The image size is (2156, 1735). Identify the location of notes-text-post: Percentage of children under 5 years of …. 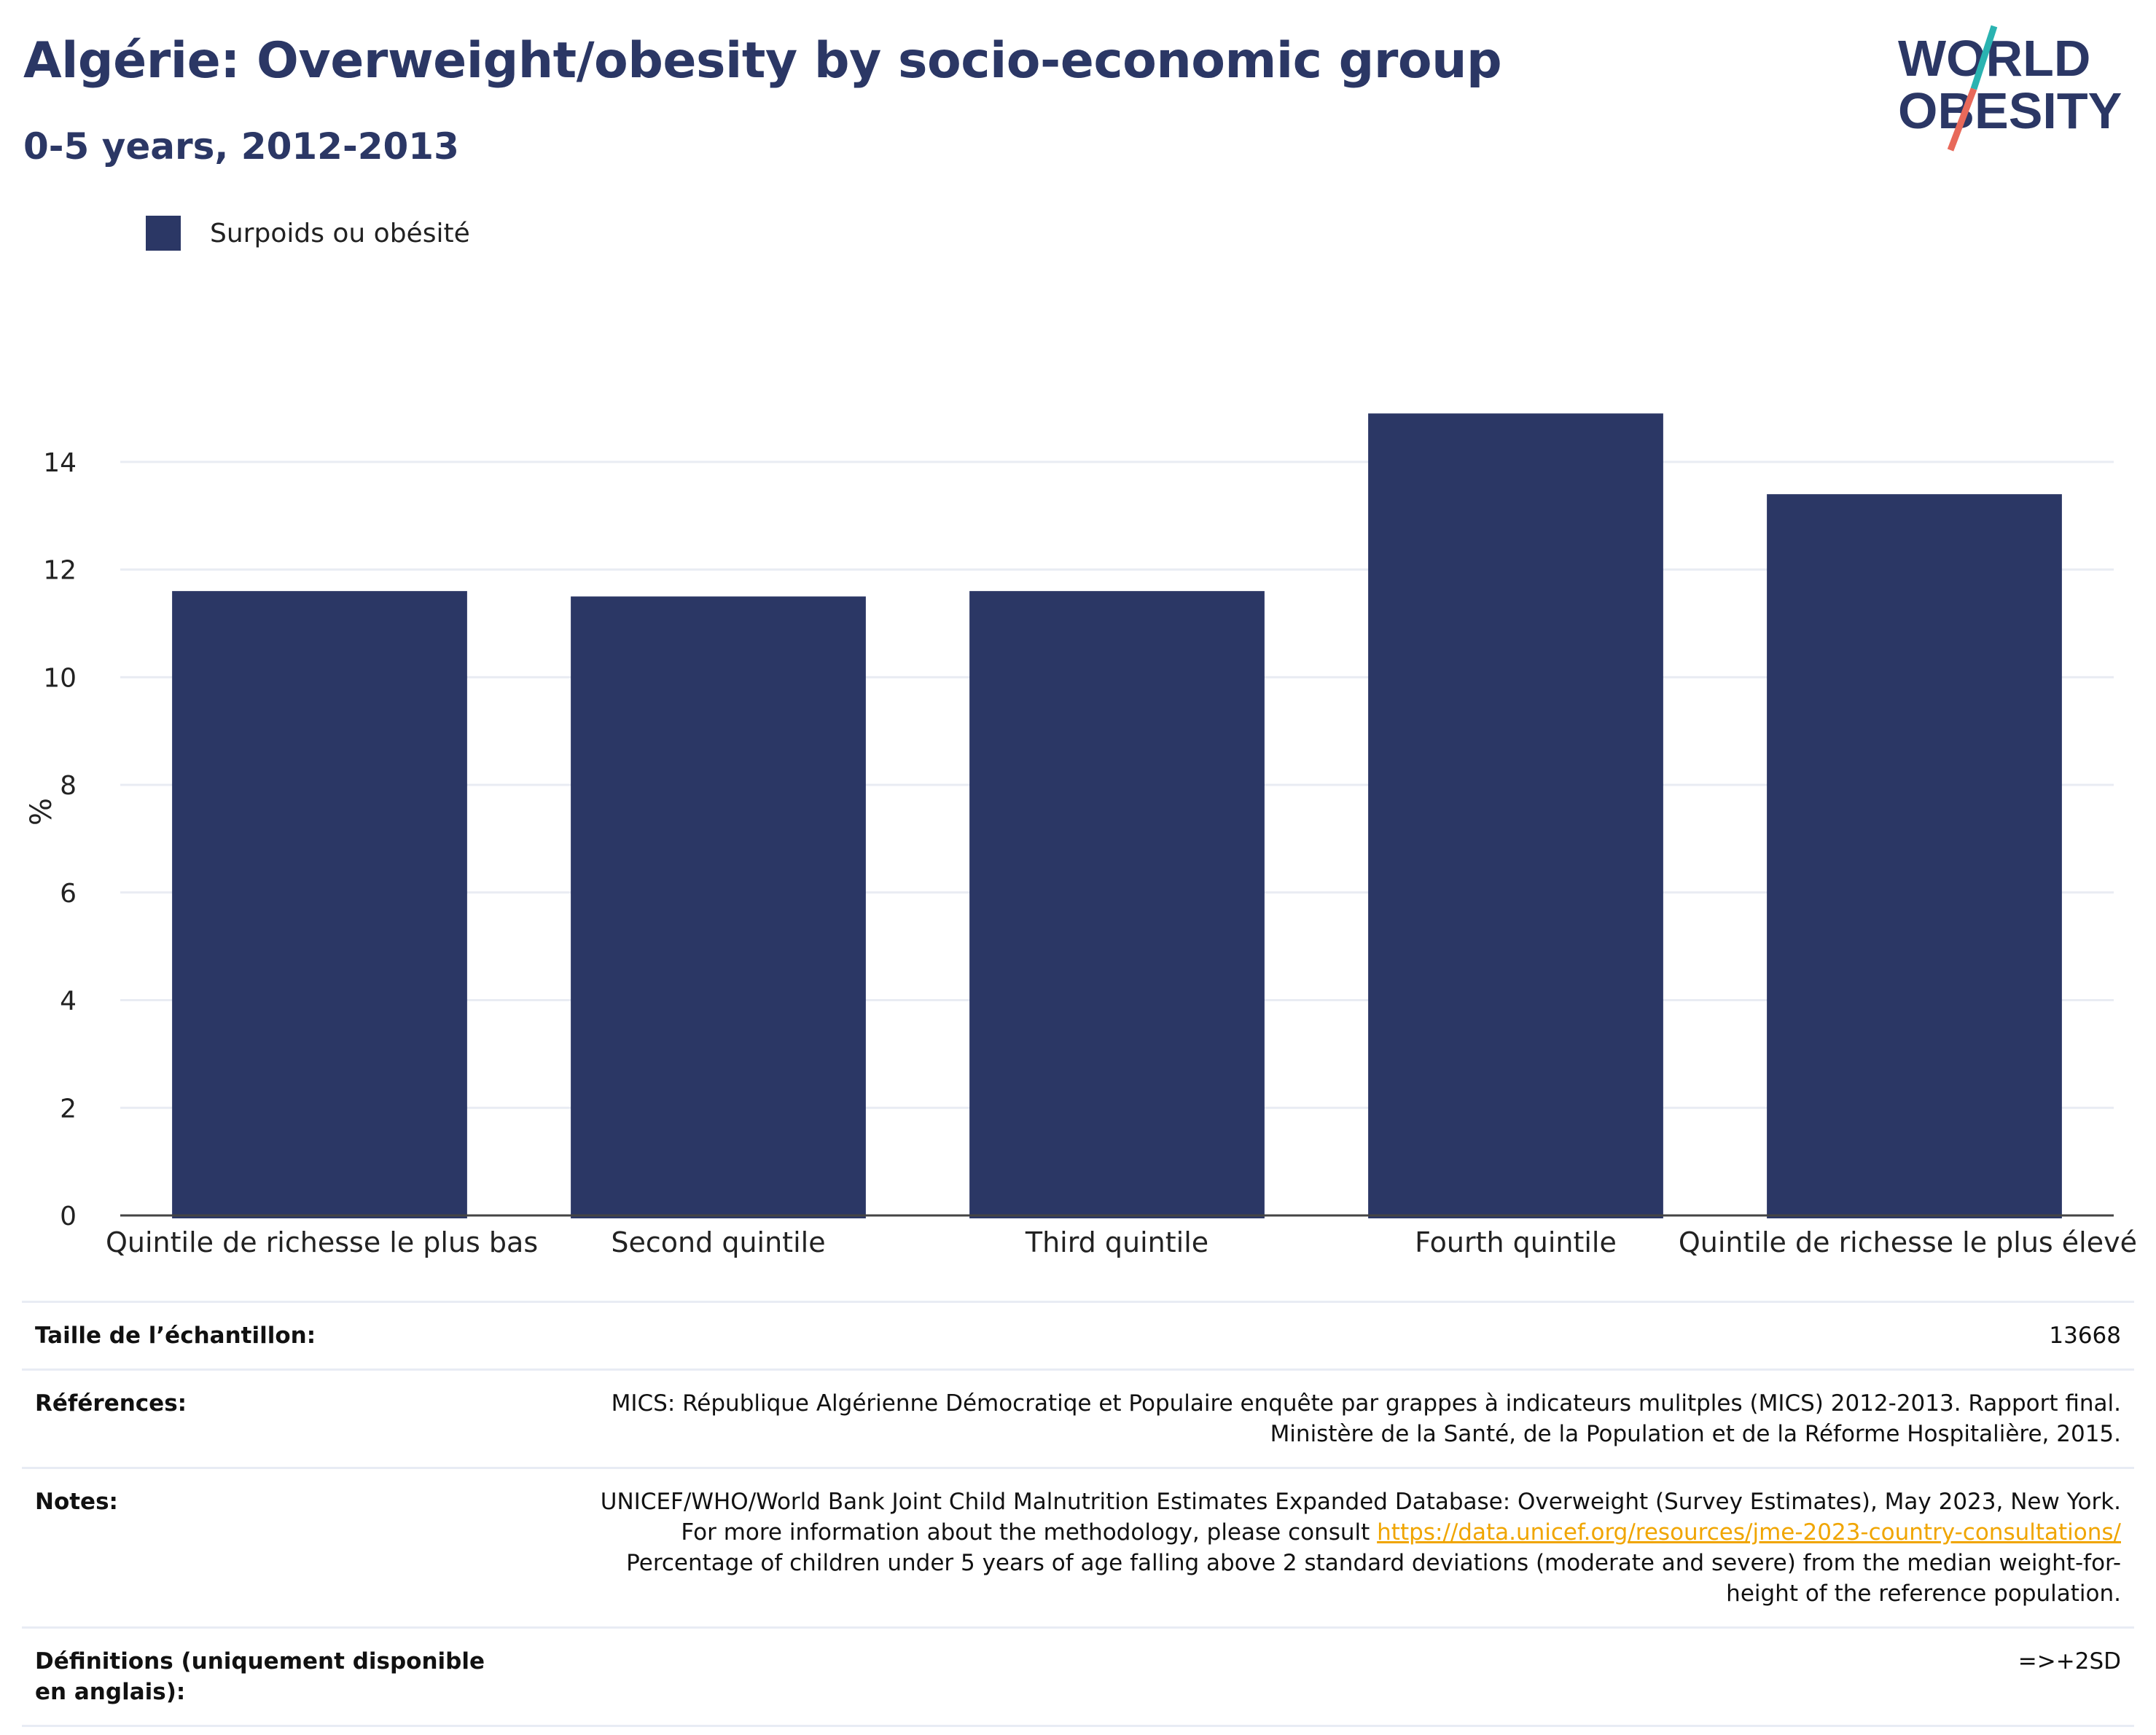
(1374, 1578).